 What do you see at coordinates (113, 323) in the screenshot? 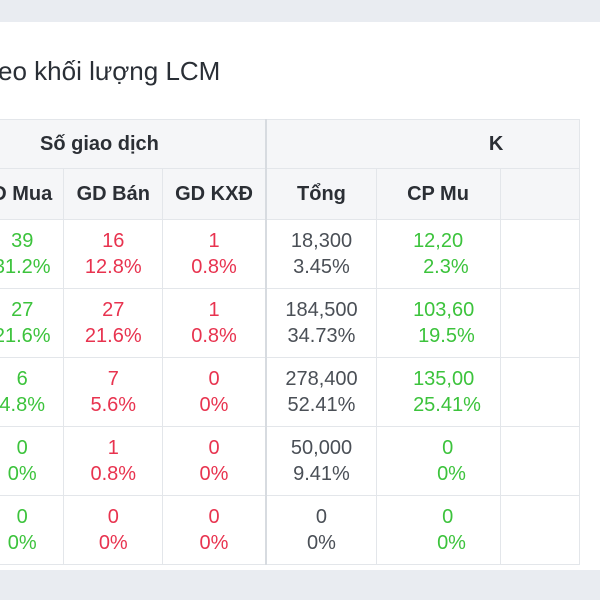
I see `sell-cell: 27 21.6%` at bounding box center [113, 323].